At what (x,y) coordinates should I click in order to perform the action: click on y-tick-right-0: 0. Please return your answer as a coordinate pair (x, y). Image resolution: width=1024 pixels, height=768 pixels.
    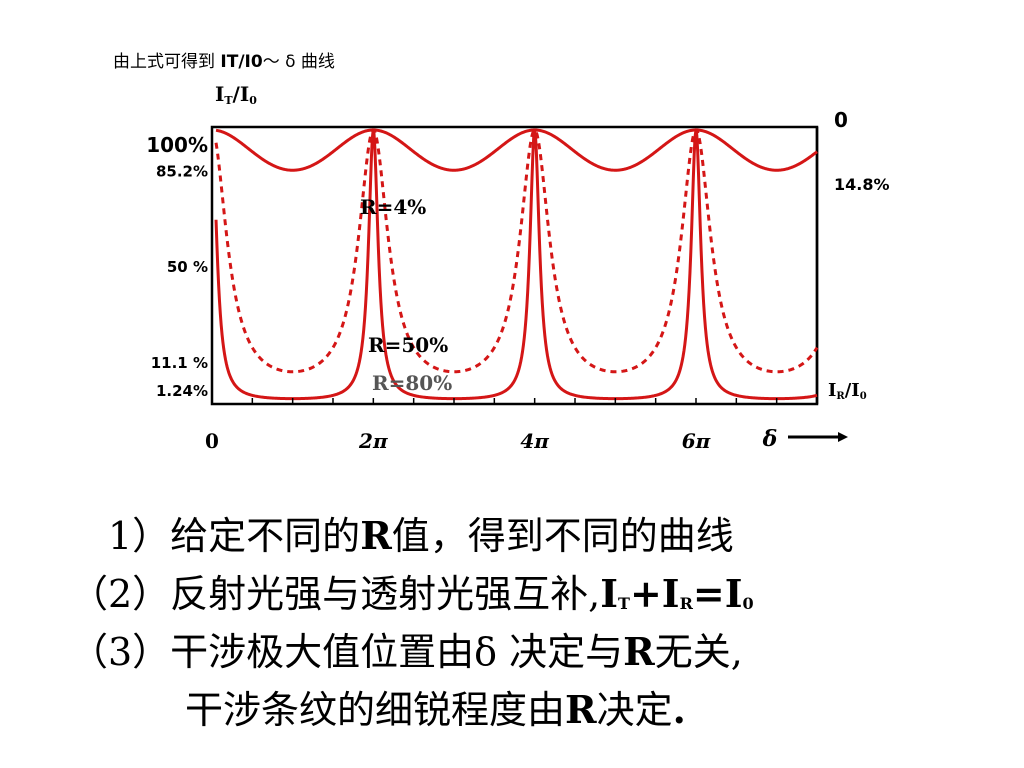
    Looking at the image, I should click on (841, 120).